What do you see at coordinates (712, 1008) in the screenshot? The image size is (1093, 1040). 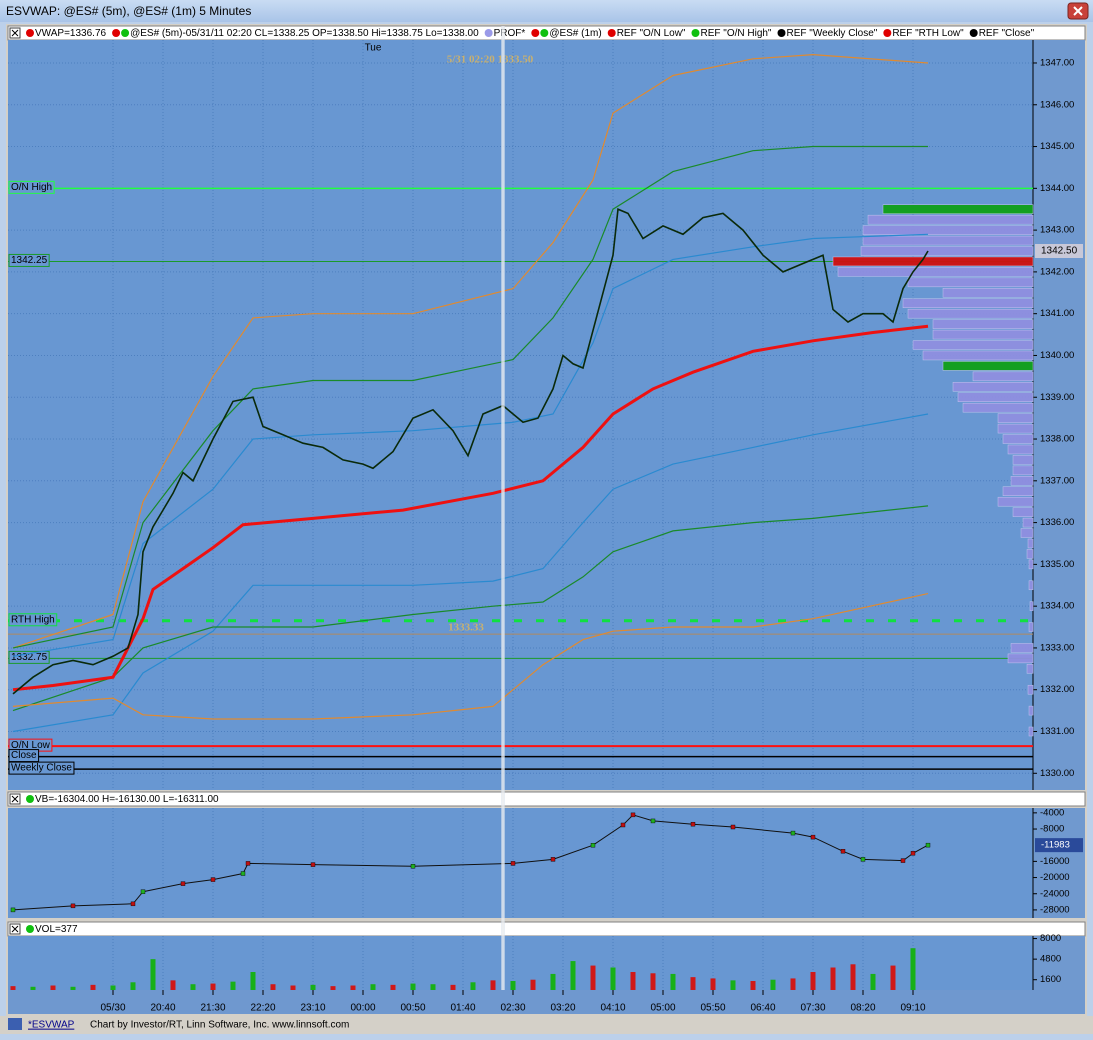 I see `x-tick-label: 05:50` at bounding box center [712, 1008].